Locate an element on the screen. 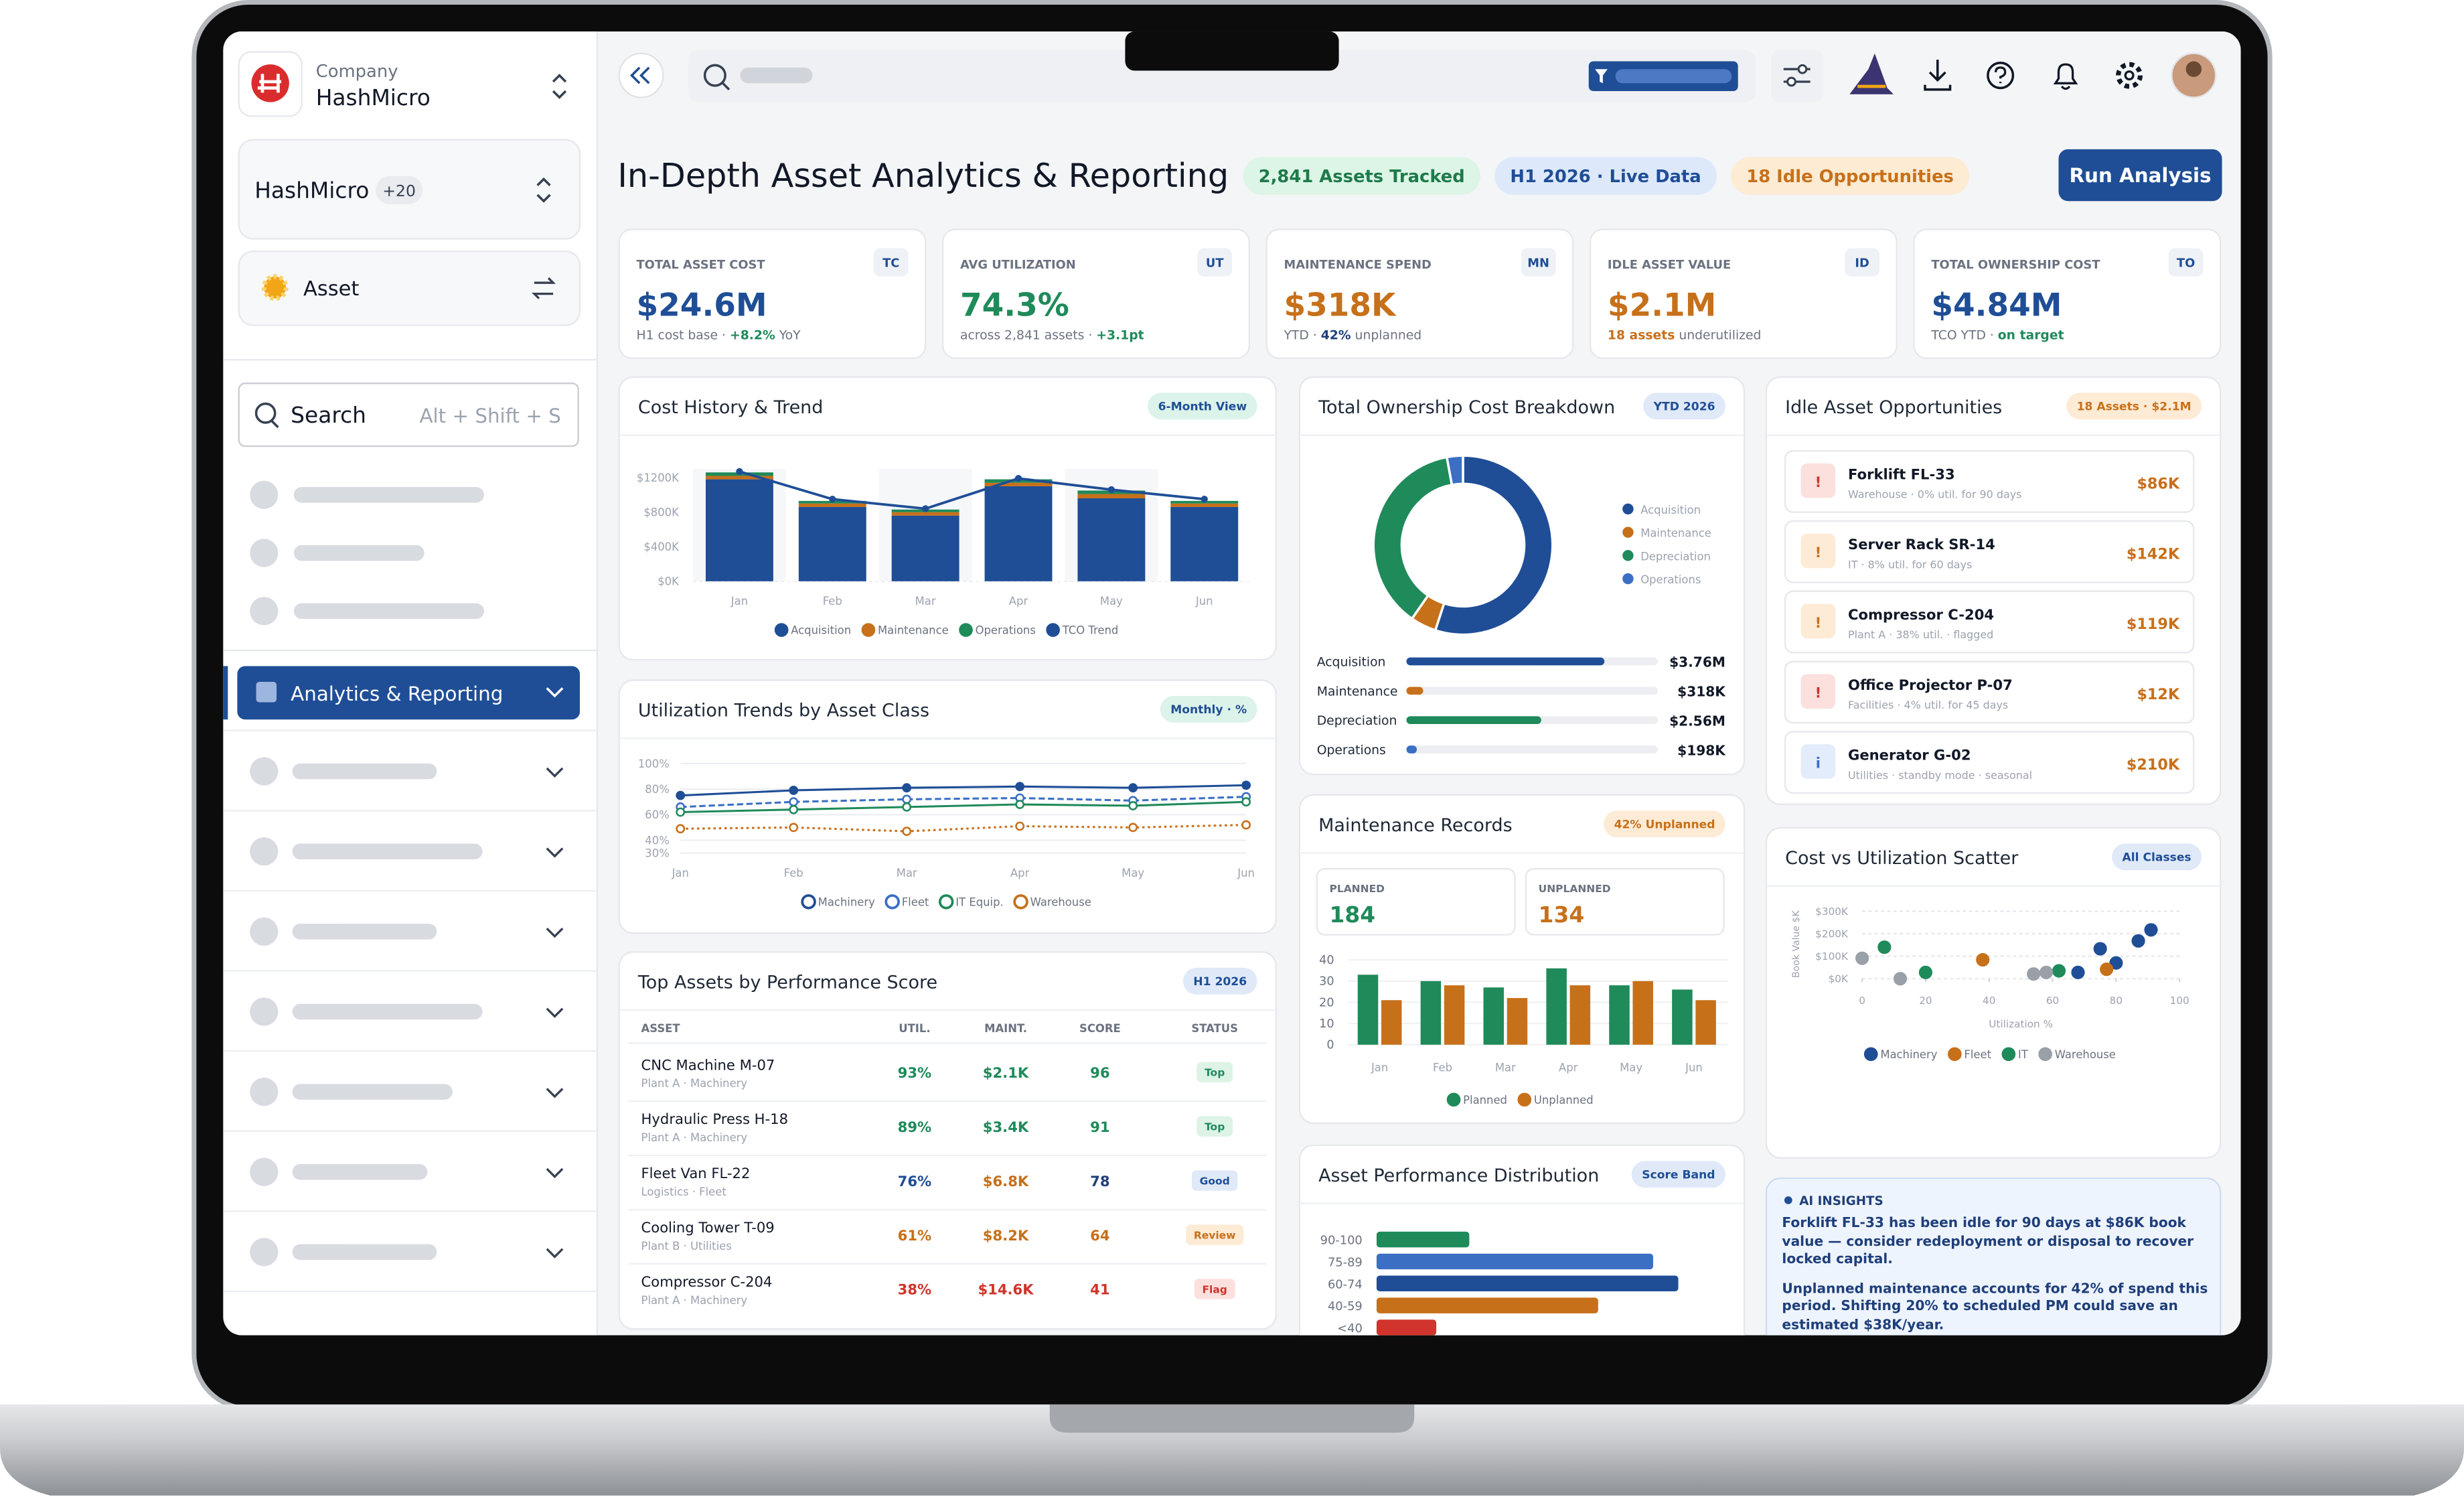 The width and height of the screenshot is (2464, 1505). gear-icon is located at coordinates (2129, 75).